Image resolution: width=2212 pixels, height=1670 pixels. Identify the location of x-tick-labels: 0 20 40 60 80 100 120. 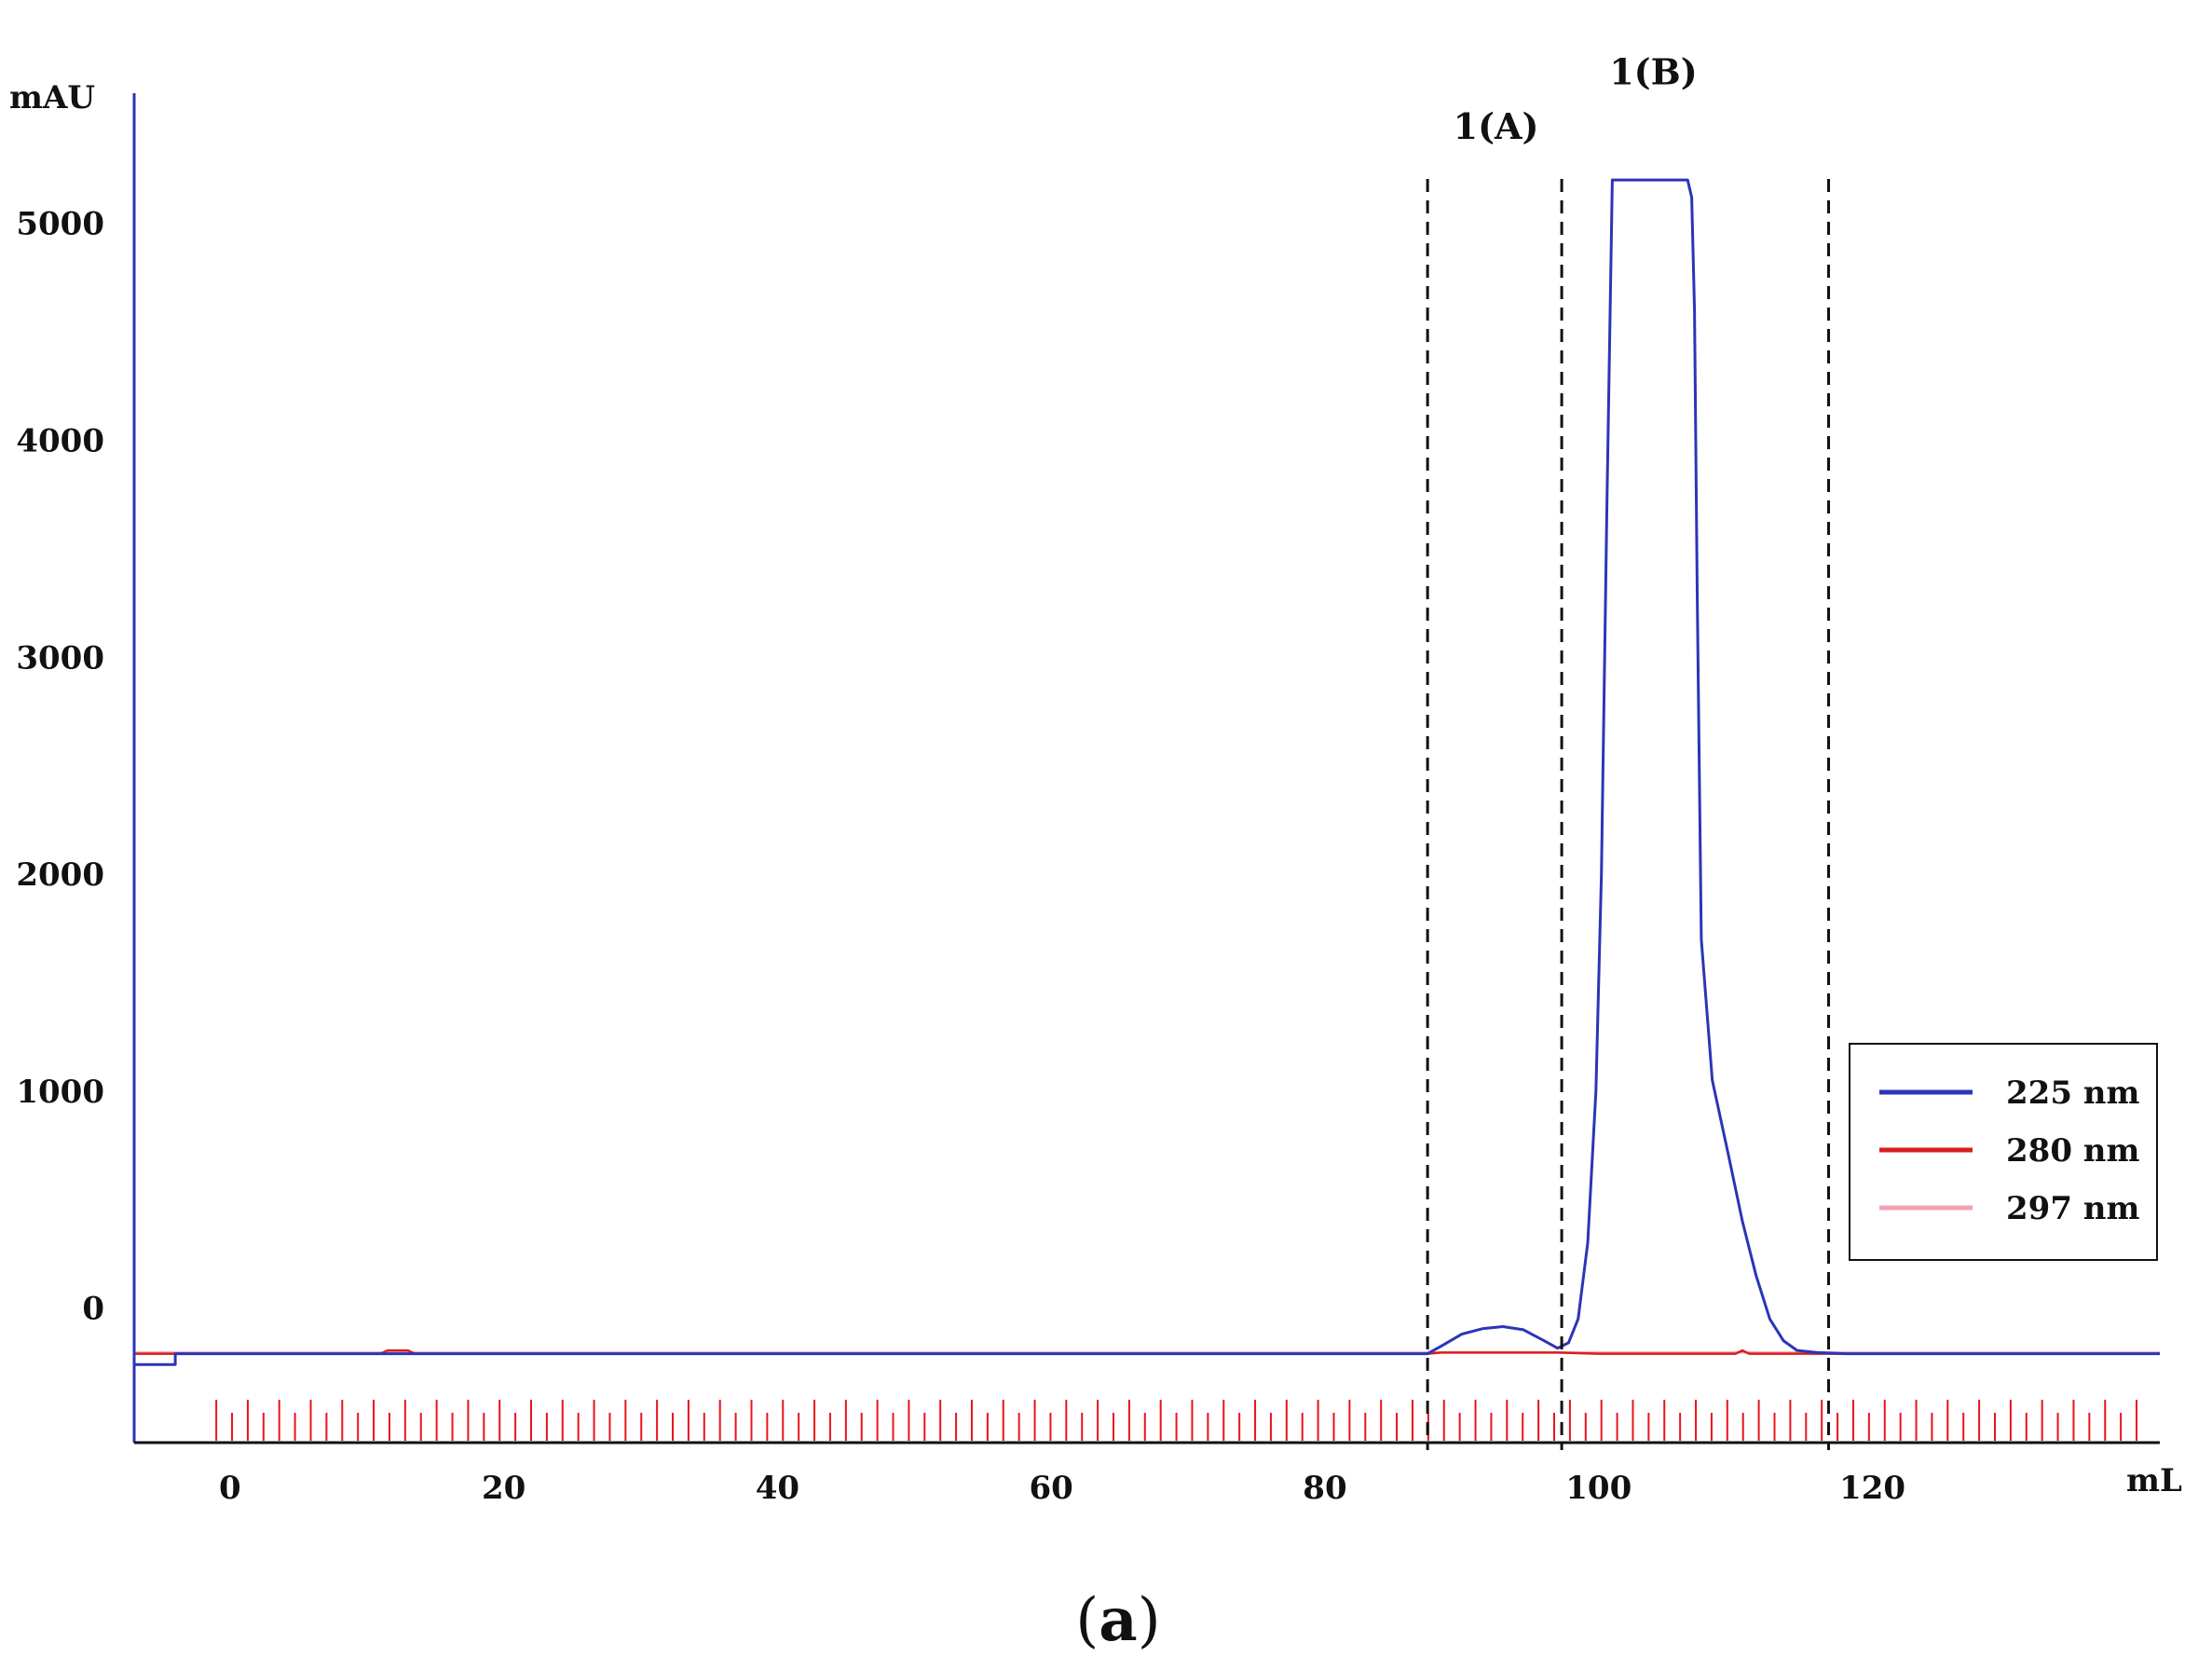
(1062, 1488).